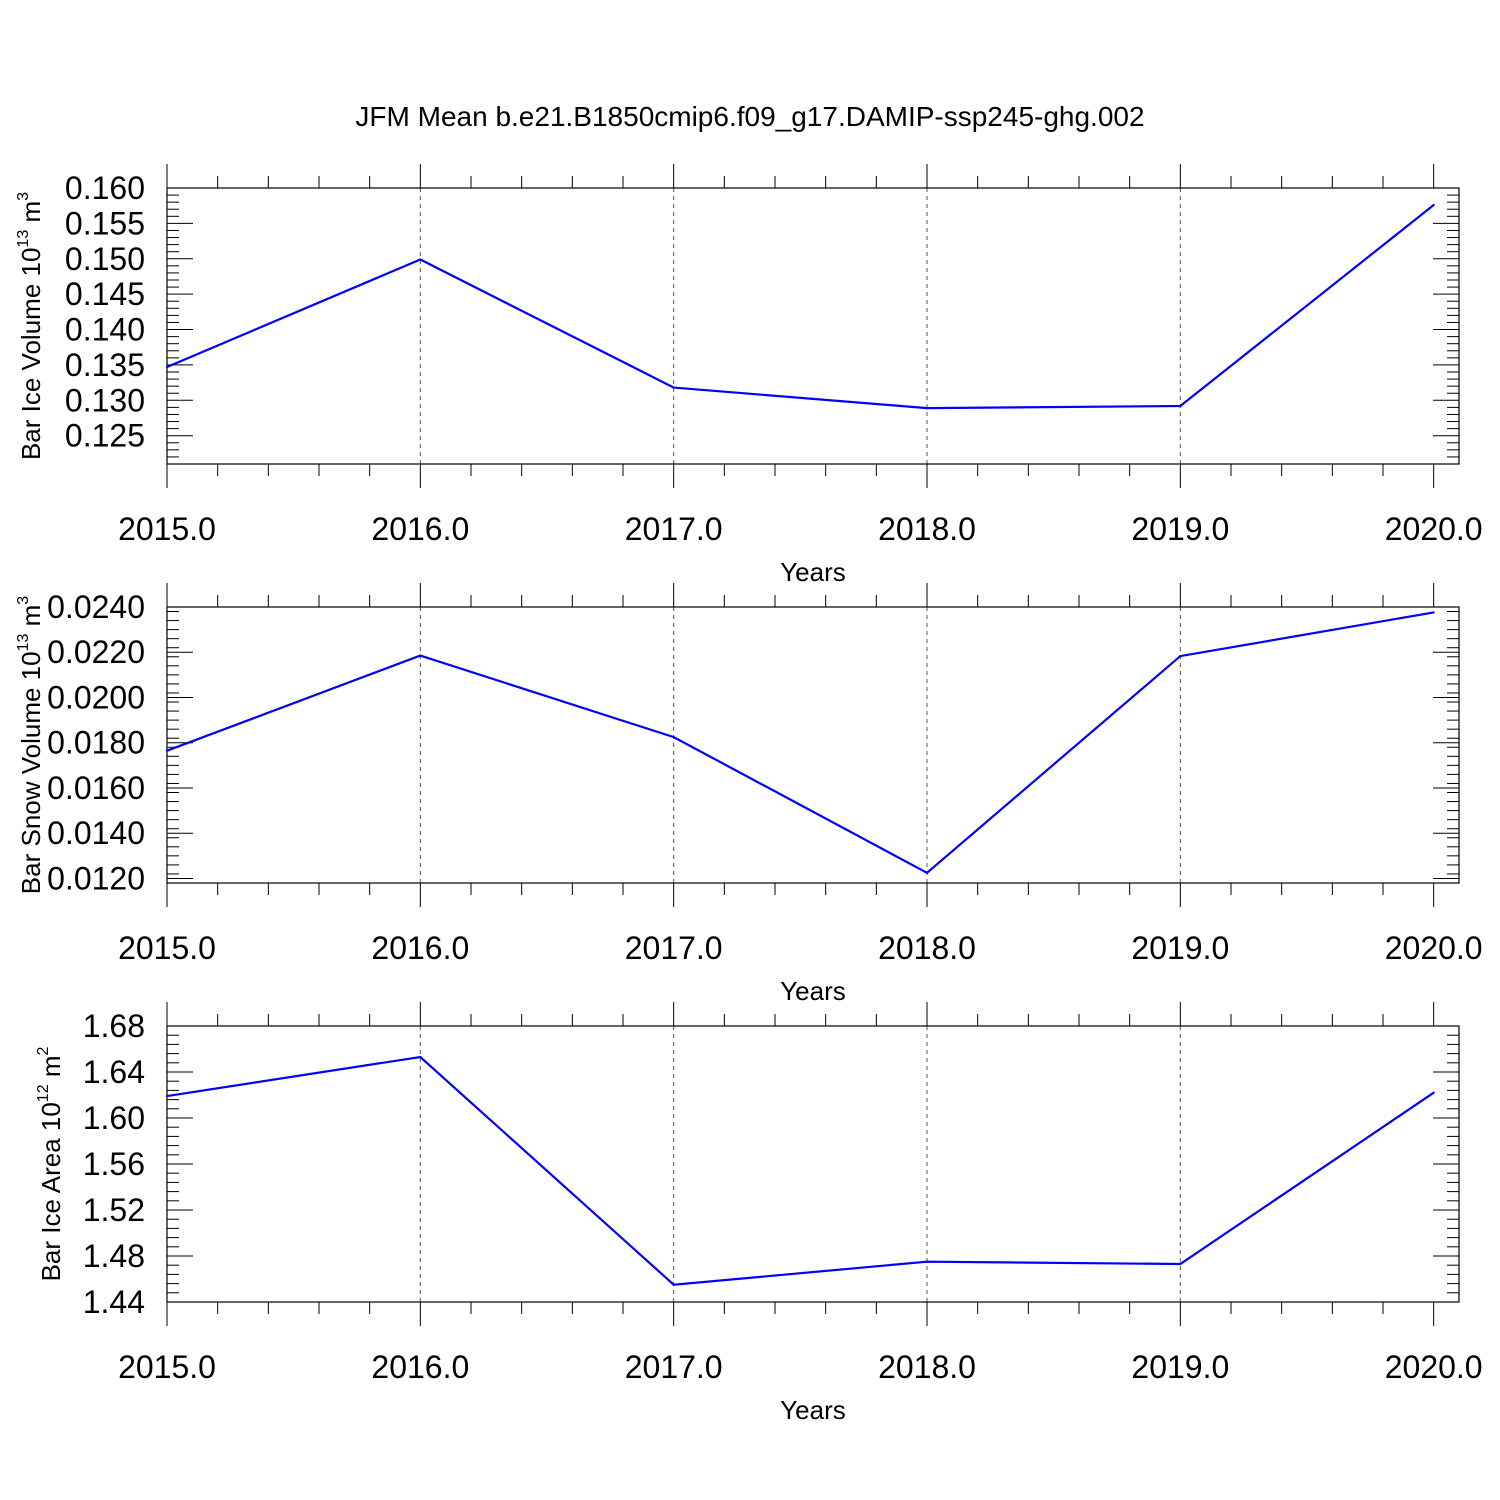  Describe the element at coordinates (114, 1302) in the screenshot. I see `y-tick-label: 1.44` at that location.